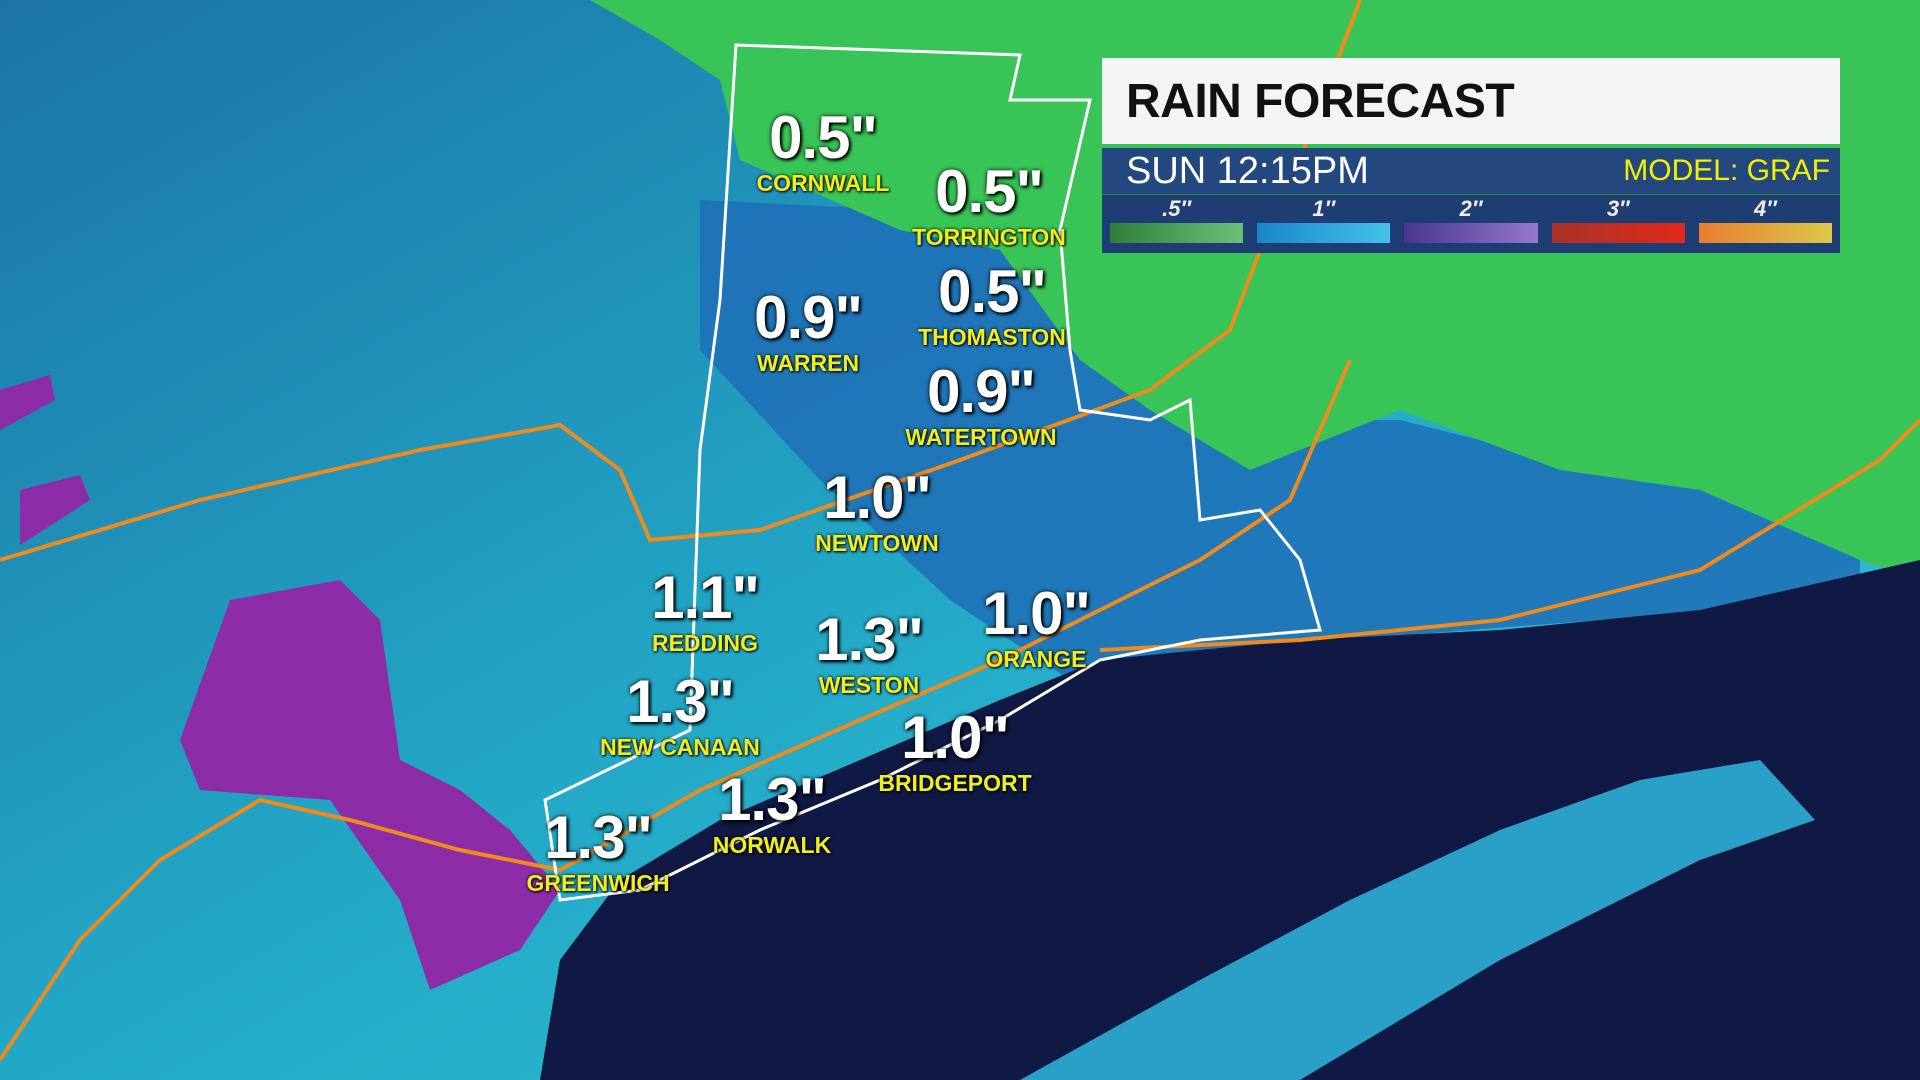  What do you see at coordinates (989, 237) in the screenshot?
I see `city-name: TORRINGTON` at bounding box center [989, 237].